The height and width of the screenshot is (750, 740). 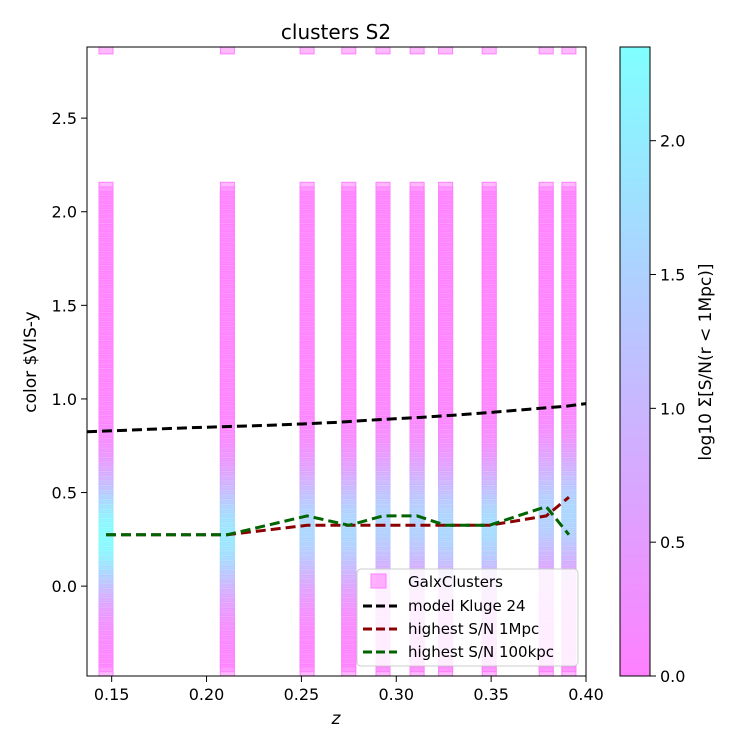 I want to click on x-axis: 0.15 0.20 0.25 0.30 0.35 0.40, so click(x=349, y=690).